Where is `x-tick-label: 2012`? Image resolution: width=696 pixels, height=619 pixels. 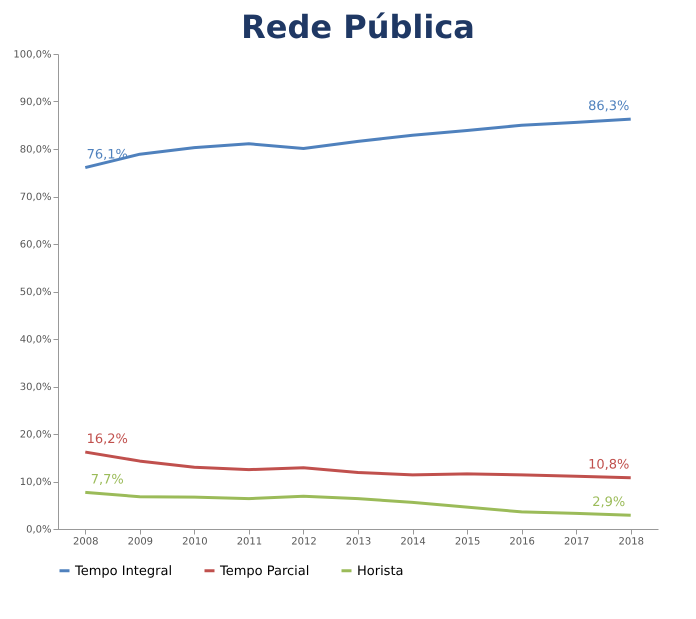 x-tick-label: 2012 is located at coordinates (304, 542).